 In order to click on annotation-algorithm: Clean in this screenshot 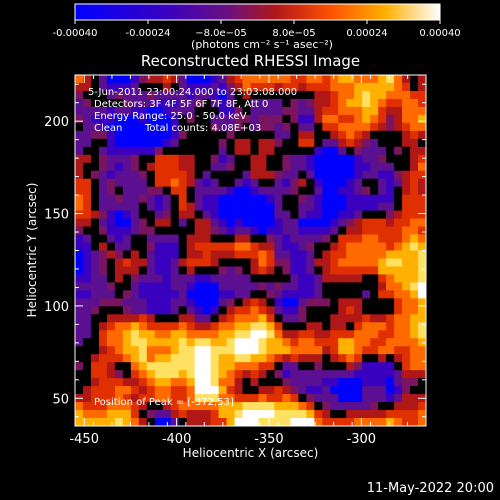, I will do `click(108, 128)`.